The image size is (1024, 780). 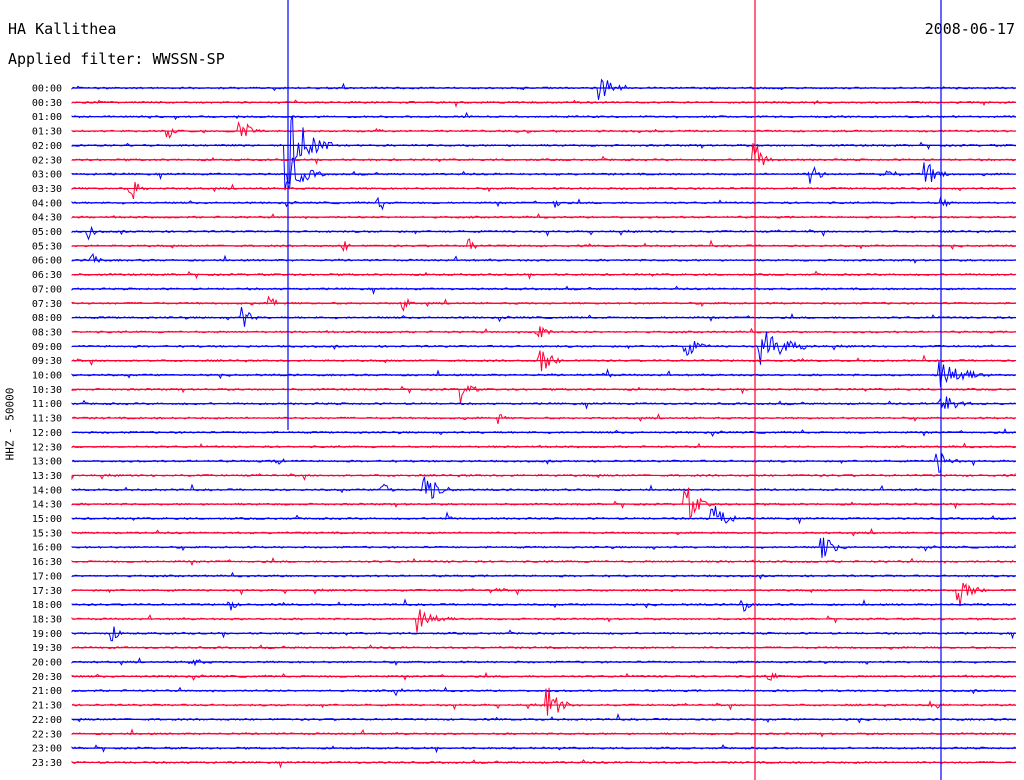 What do you see at coordinates (969, 29) in the screenshot?
I see `date-label: 2008-06-17` at bounding box center [969, 29].